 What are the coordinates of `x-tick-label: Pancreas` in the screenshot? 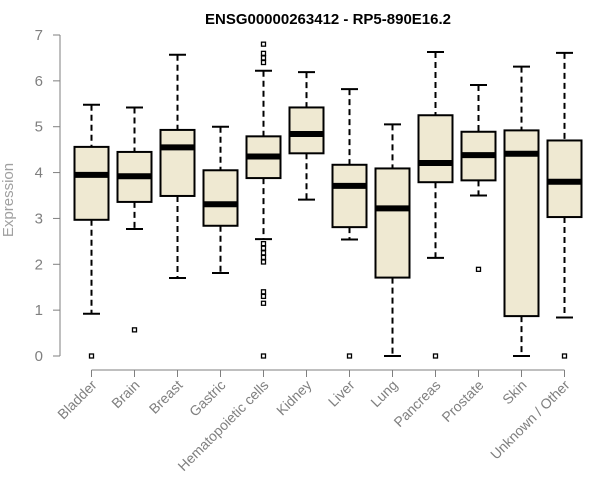 It's located at (416, 403).